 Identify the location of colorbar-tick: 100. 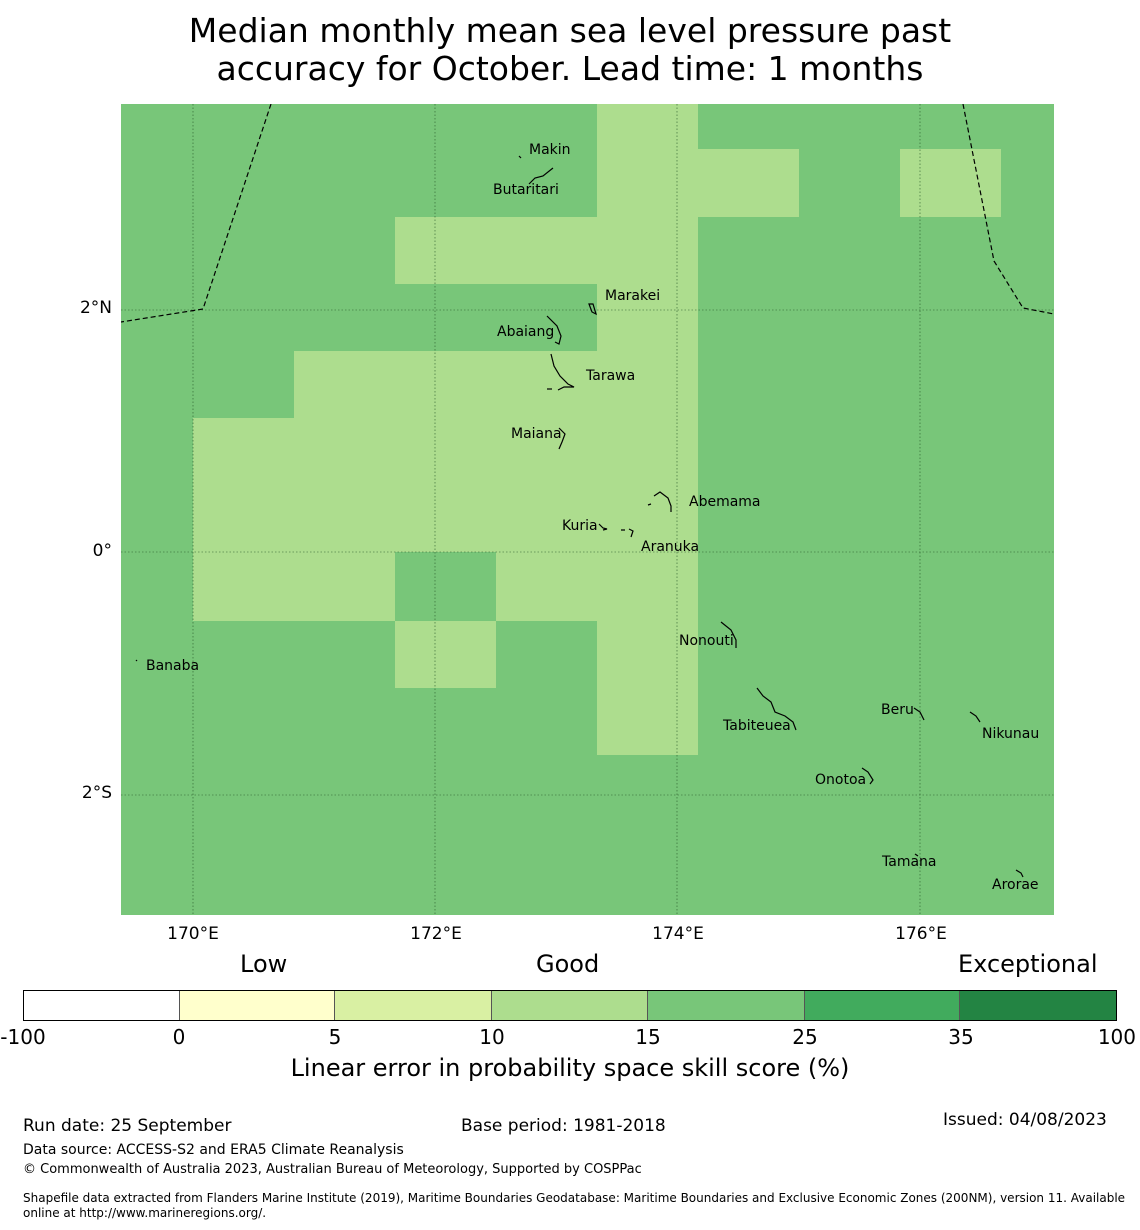
(1116, 1037).